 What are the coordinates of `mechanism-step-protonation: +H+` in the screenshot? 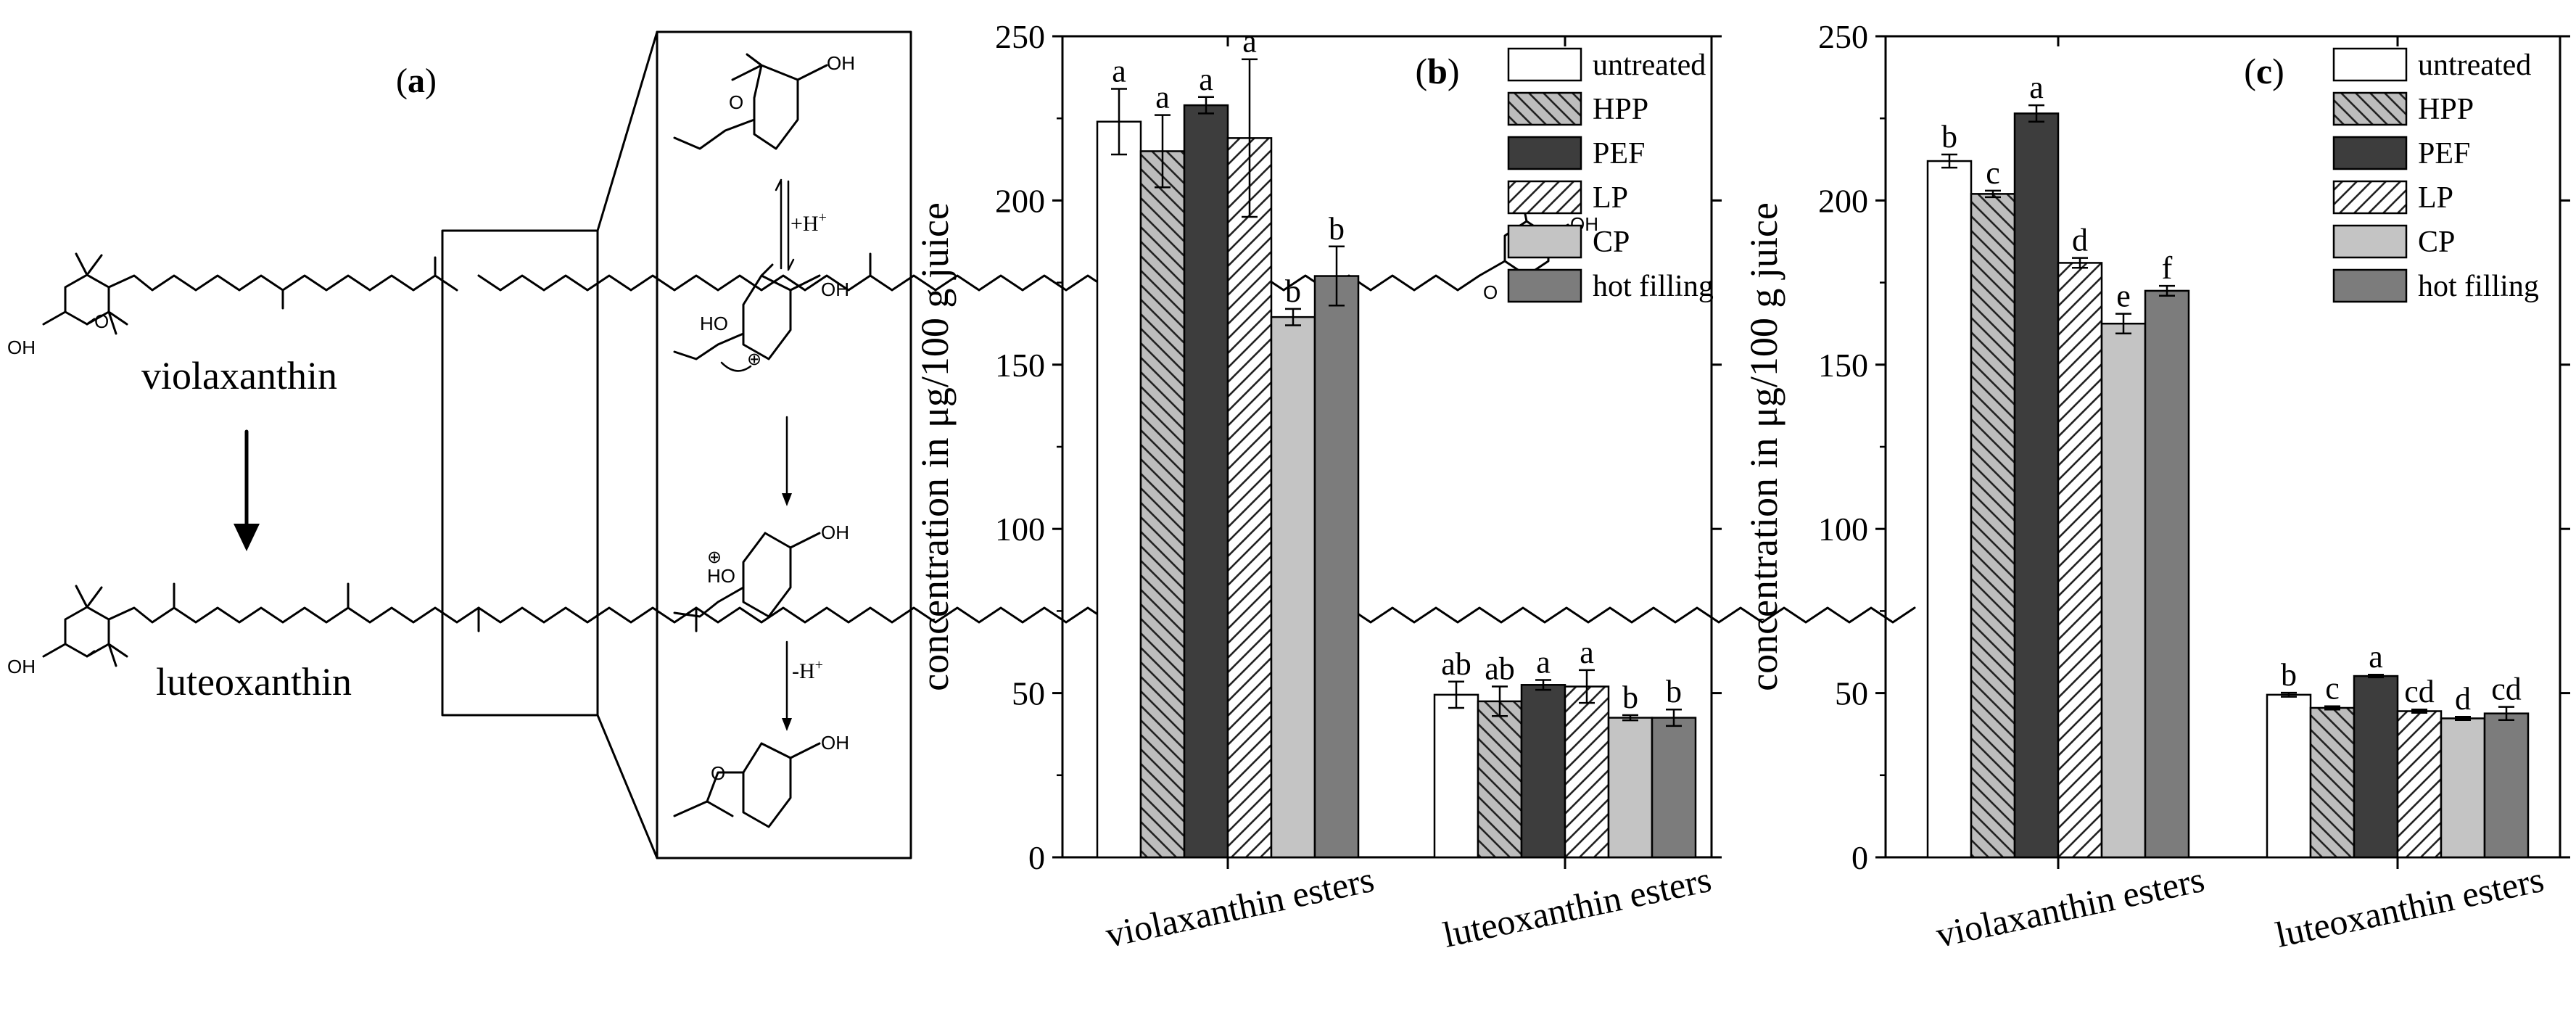 It's located at (808, 223).